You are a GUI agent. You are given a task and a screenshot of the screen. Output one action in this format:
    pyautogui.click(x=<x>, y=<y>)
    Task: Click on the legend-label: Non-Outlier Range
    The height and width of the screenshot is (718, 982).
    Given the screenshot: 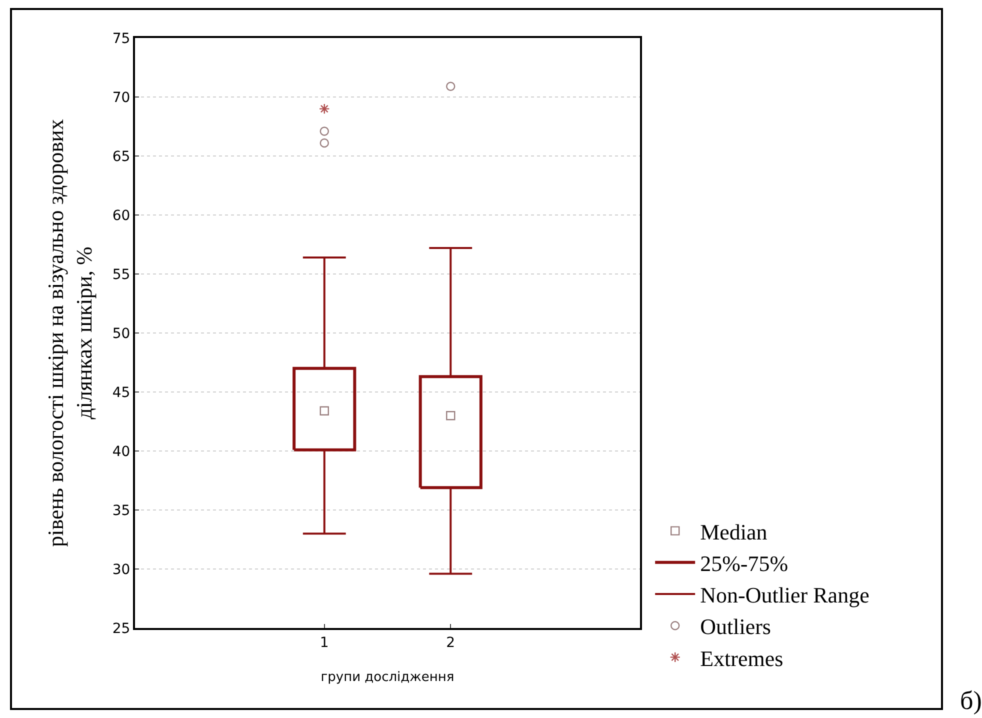 What is the action you would take?
    pyautogui.click(x=785, y=595)
    